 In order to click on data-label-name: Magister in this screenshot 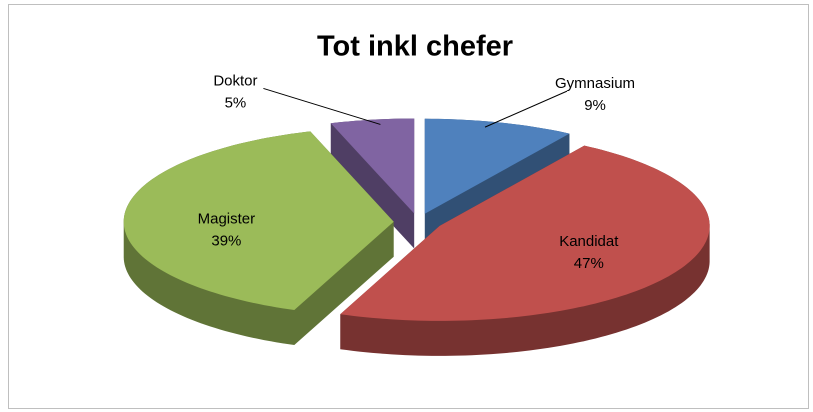, I will do `click(227, 219)`.